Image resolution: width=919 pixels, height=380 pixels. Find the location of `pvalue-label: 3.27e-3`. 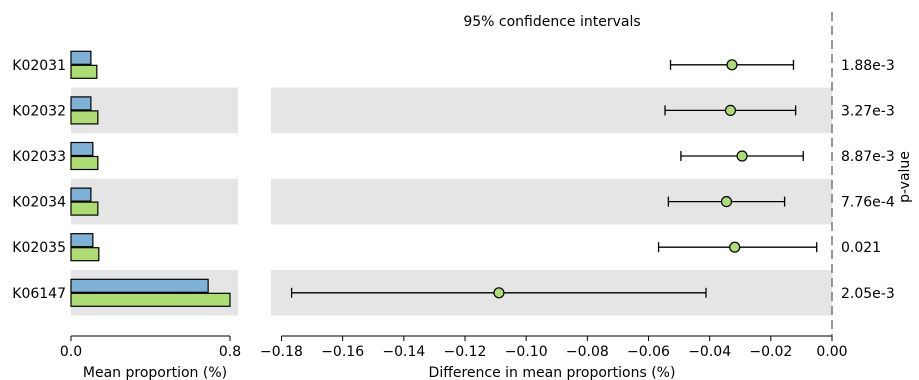

pvalue-label: 3.27e-3 is located at coordinates (868, 111).